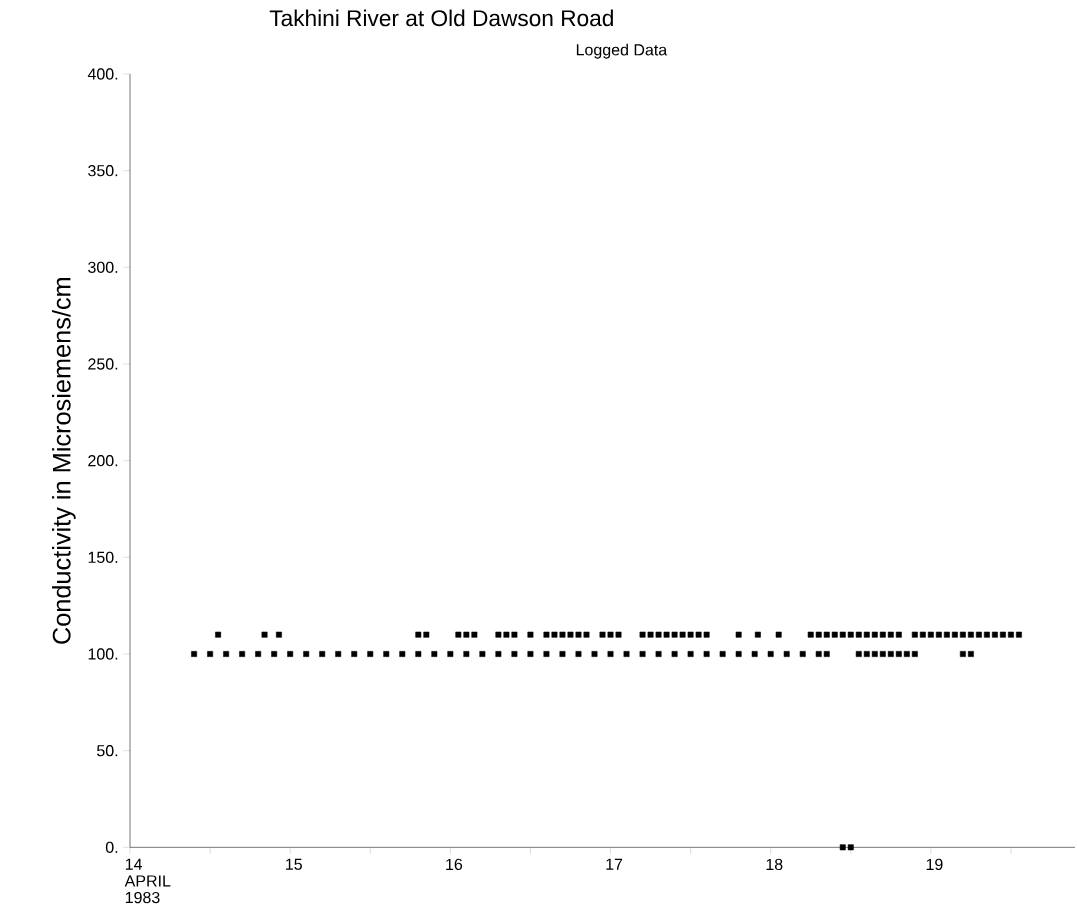  I want to click on chart-subtitle: Logged Data, so click(622, 51).